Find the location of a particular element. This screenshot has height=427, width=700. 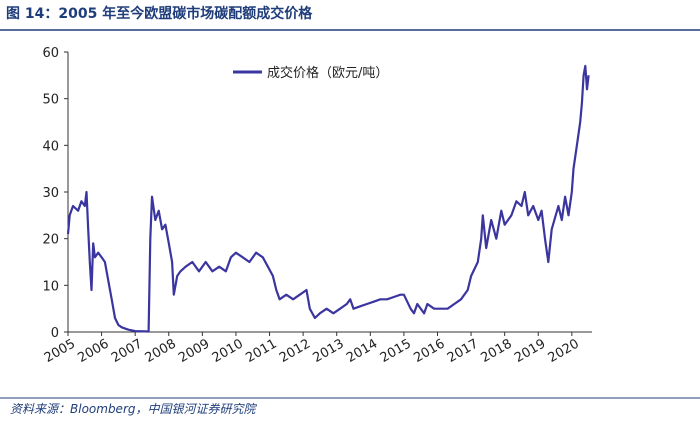

x-tick-label: 2006 is located at coordinates (93, 351).